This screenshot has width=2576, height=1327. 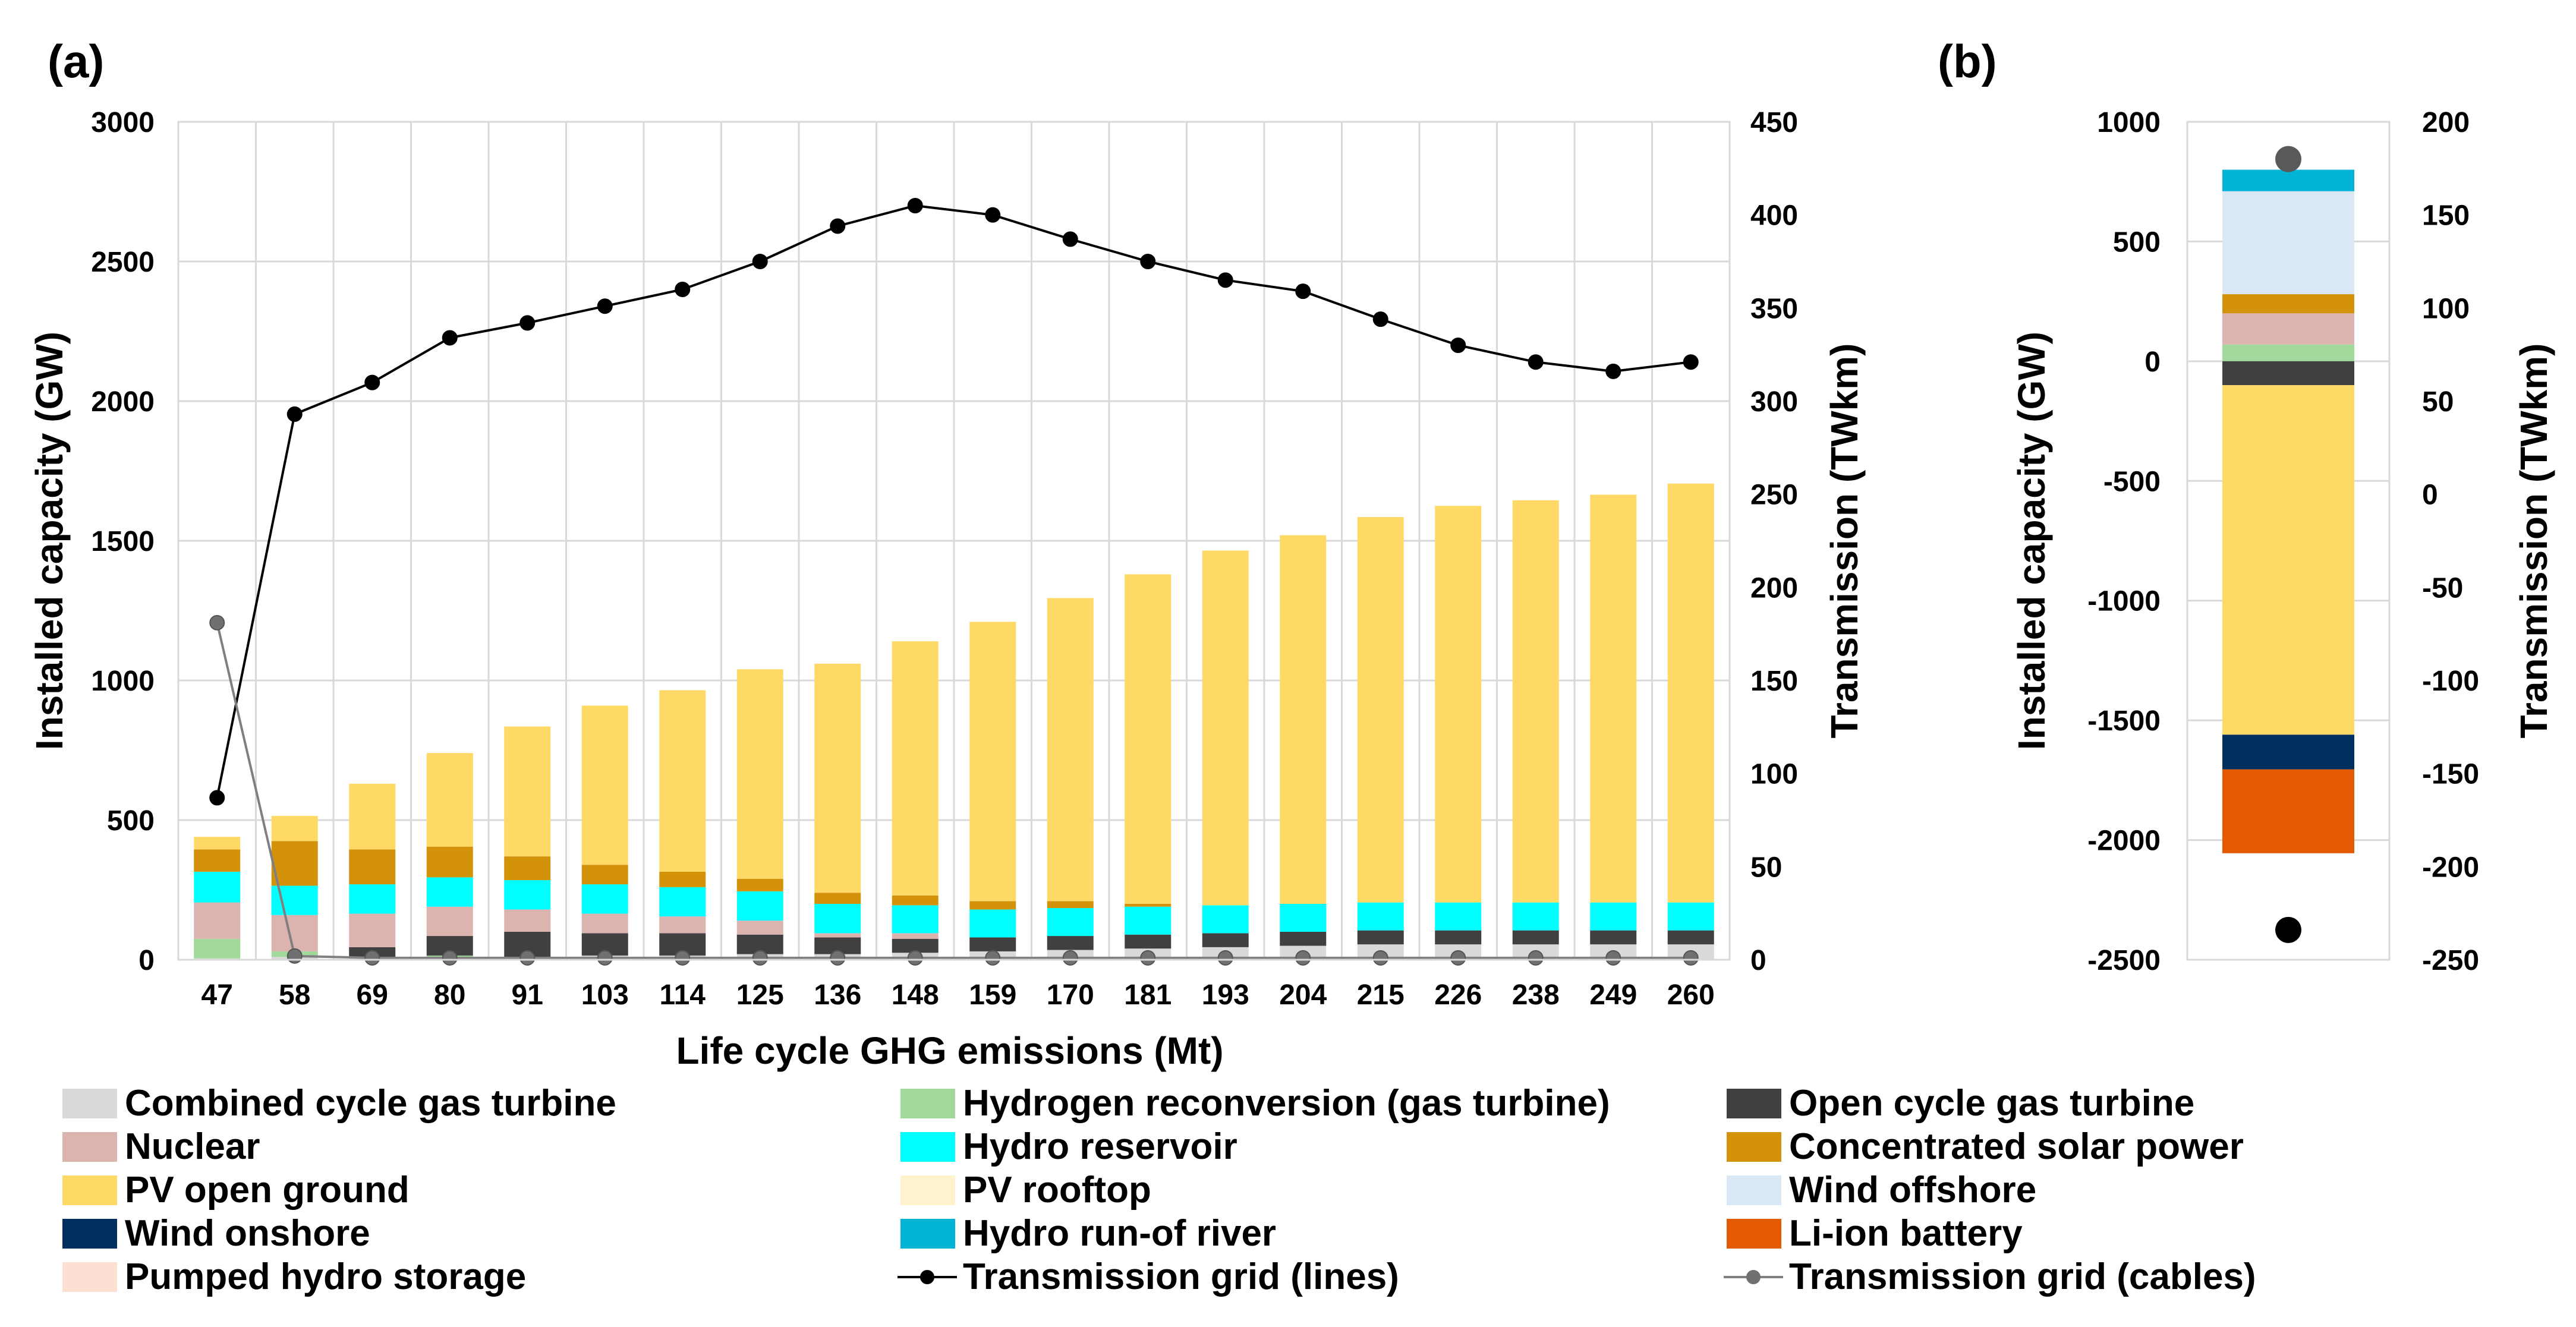 What do you see at coordinates (123, 122) in the screenshot?
I see `y-tick-label: 3000` at bounding box center [123, 122].